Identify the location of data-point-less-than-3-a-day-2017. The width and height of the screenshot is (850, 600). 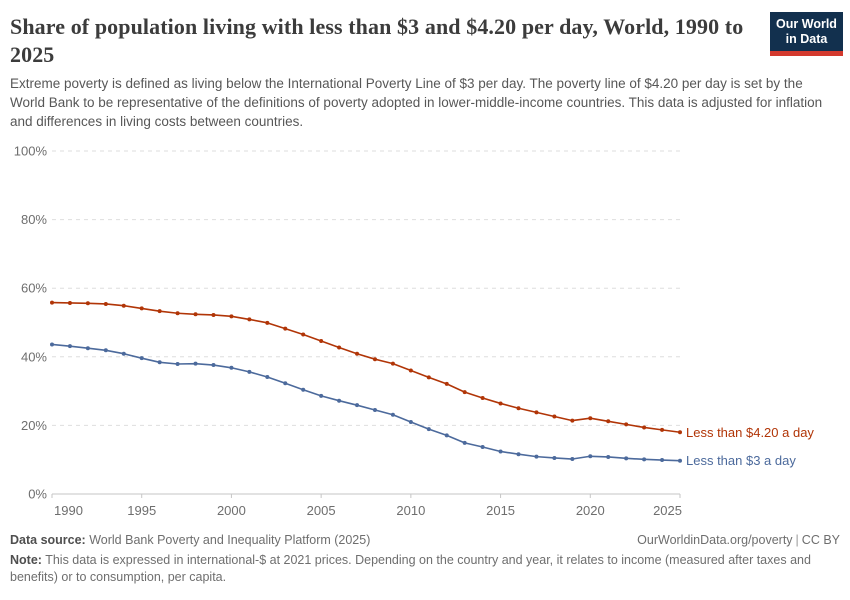
(536, 456).